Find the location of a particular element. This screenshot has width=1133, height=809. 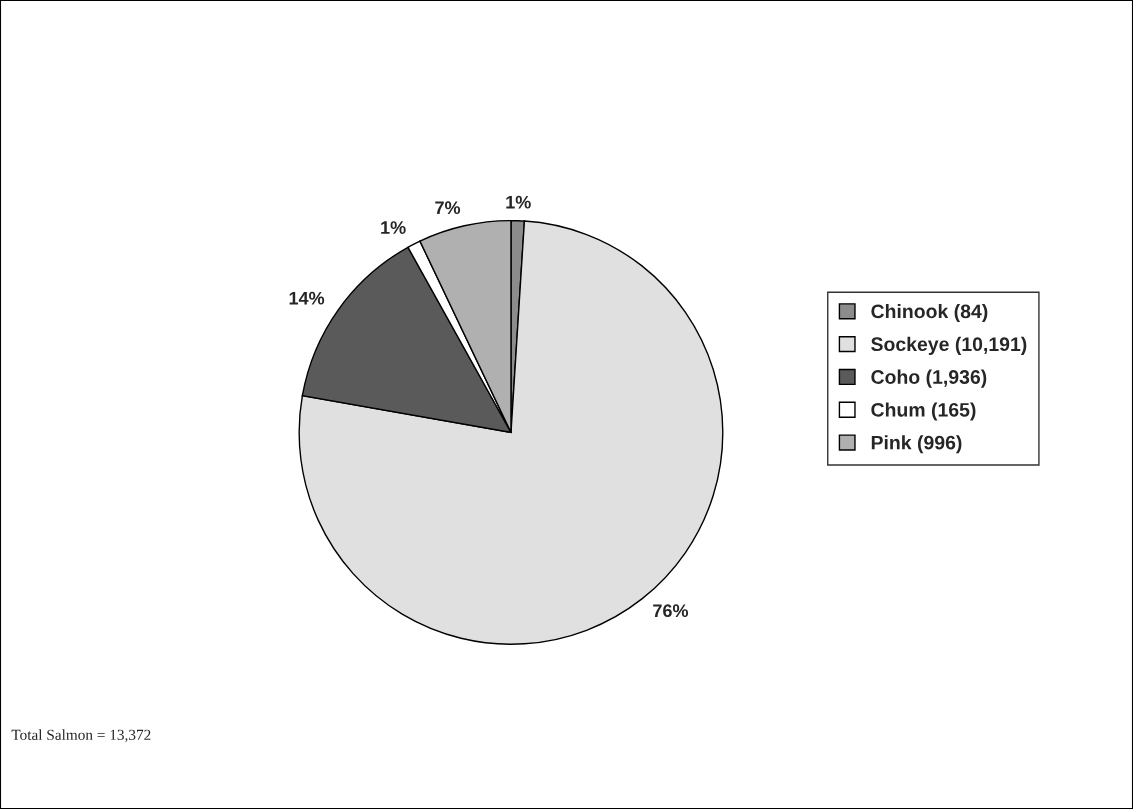

text: Total Salmon = 13,372 is located at coordinates (81, 736).